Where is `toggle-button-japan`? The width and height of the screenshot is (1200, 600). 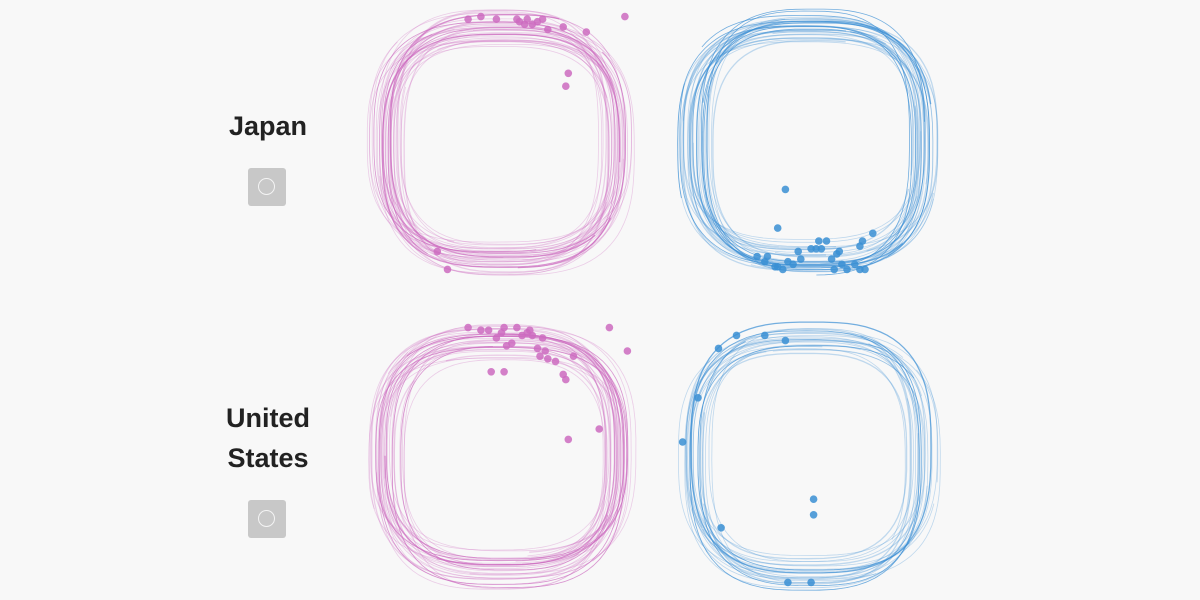 toggle-button-japan is located at coordinates (267, 187).